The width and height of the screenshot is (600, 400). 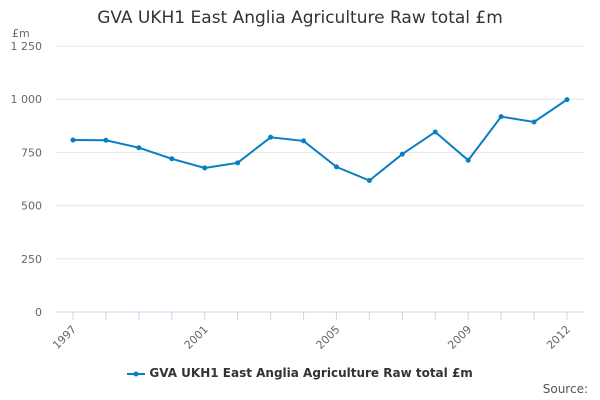 What do you see at coordinates (21, 33) in the screenshot?
I see `y-axis-label: £m` at bounding box center [21, 33].